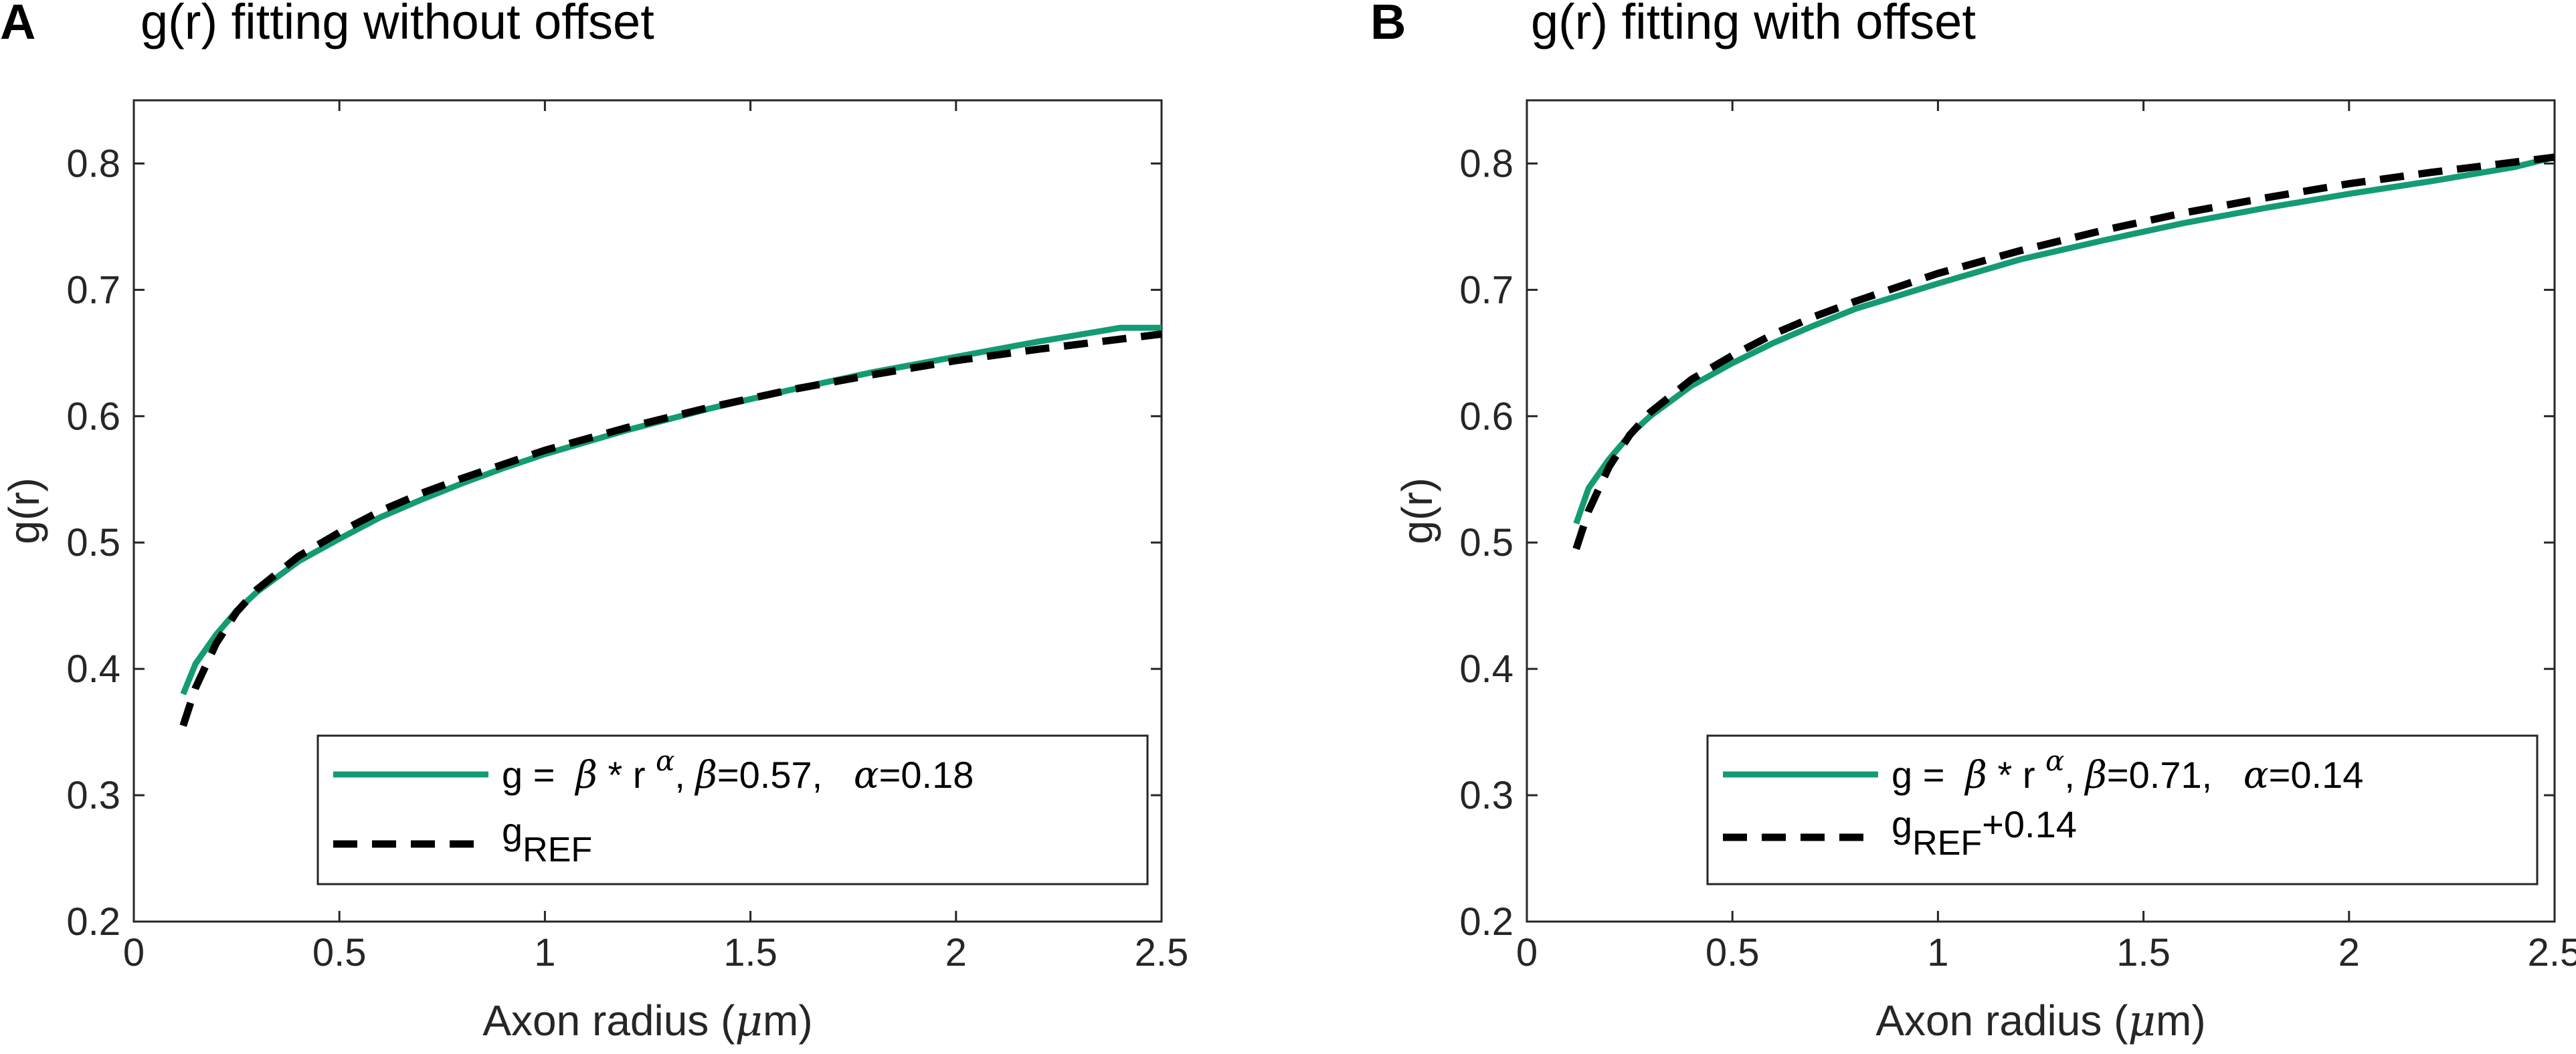  I want to click on chart-title-a: g(r) fitting without offset, so click(397, 24).